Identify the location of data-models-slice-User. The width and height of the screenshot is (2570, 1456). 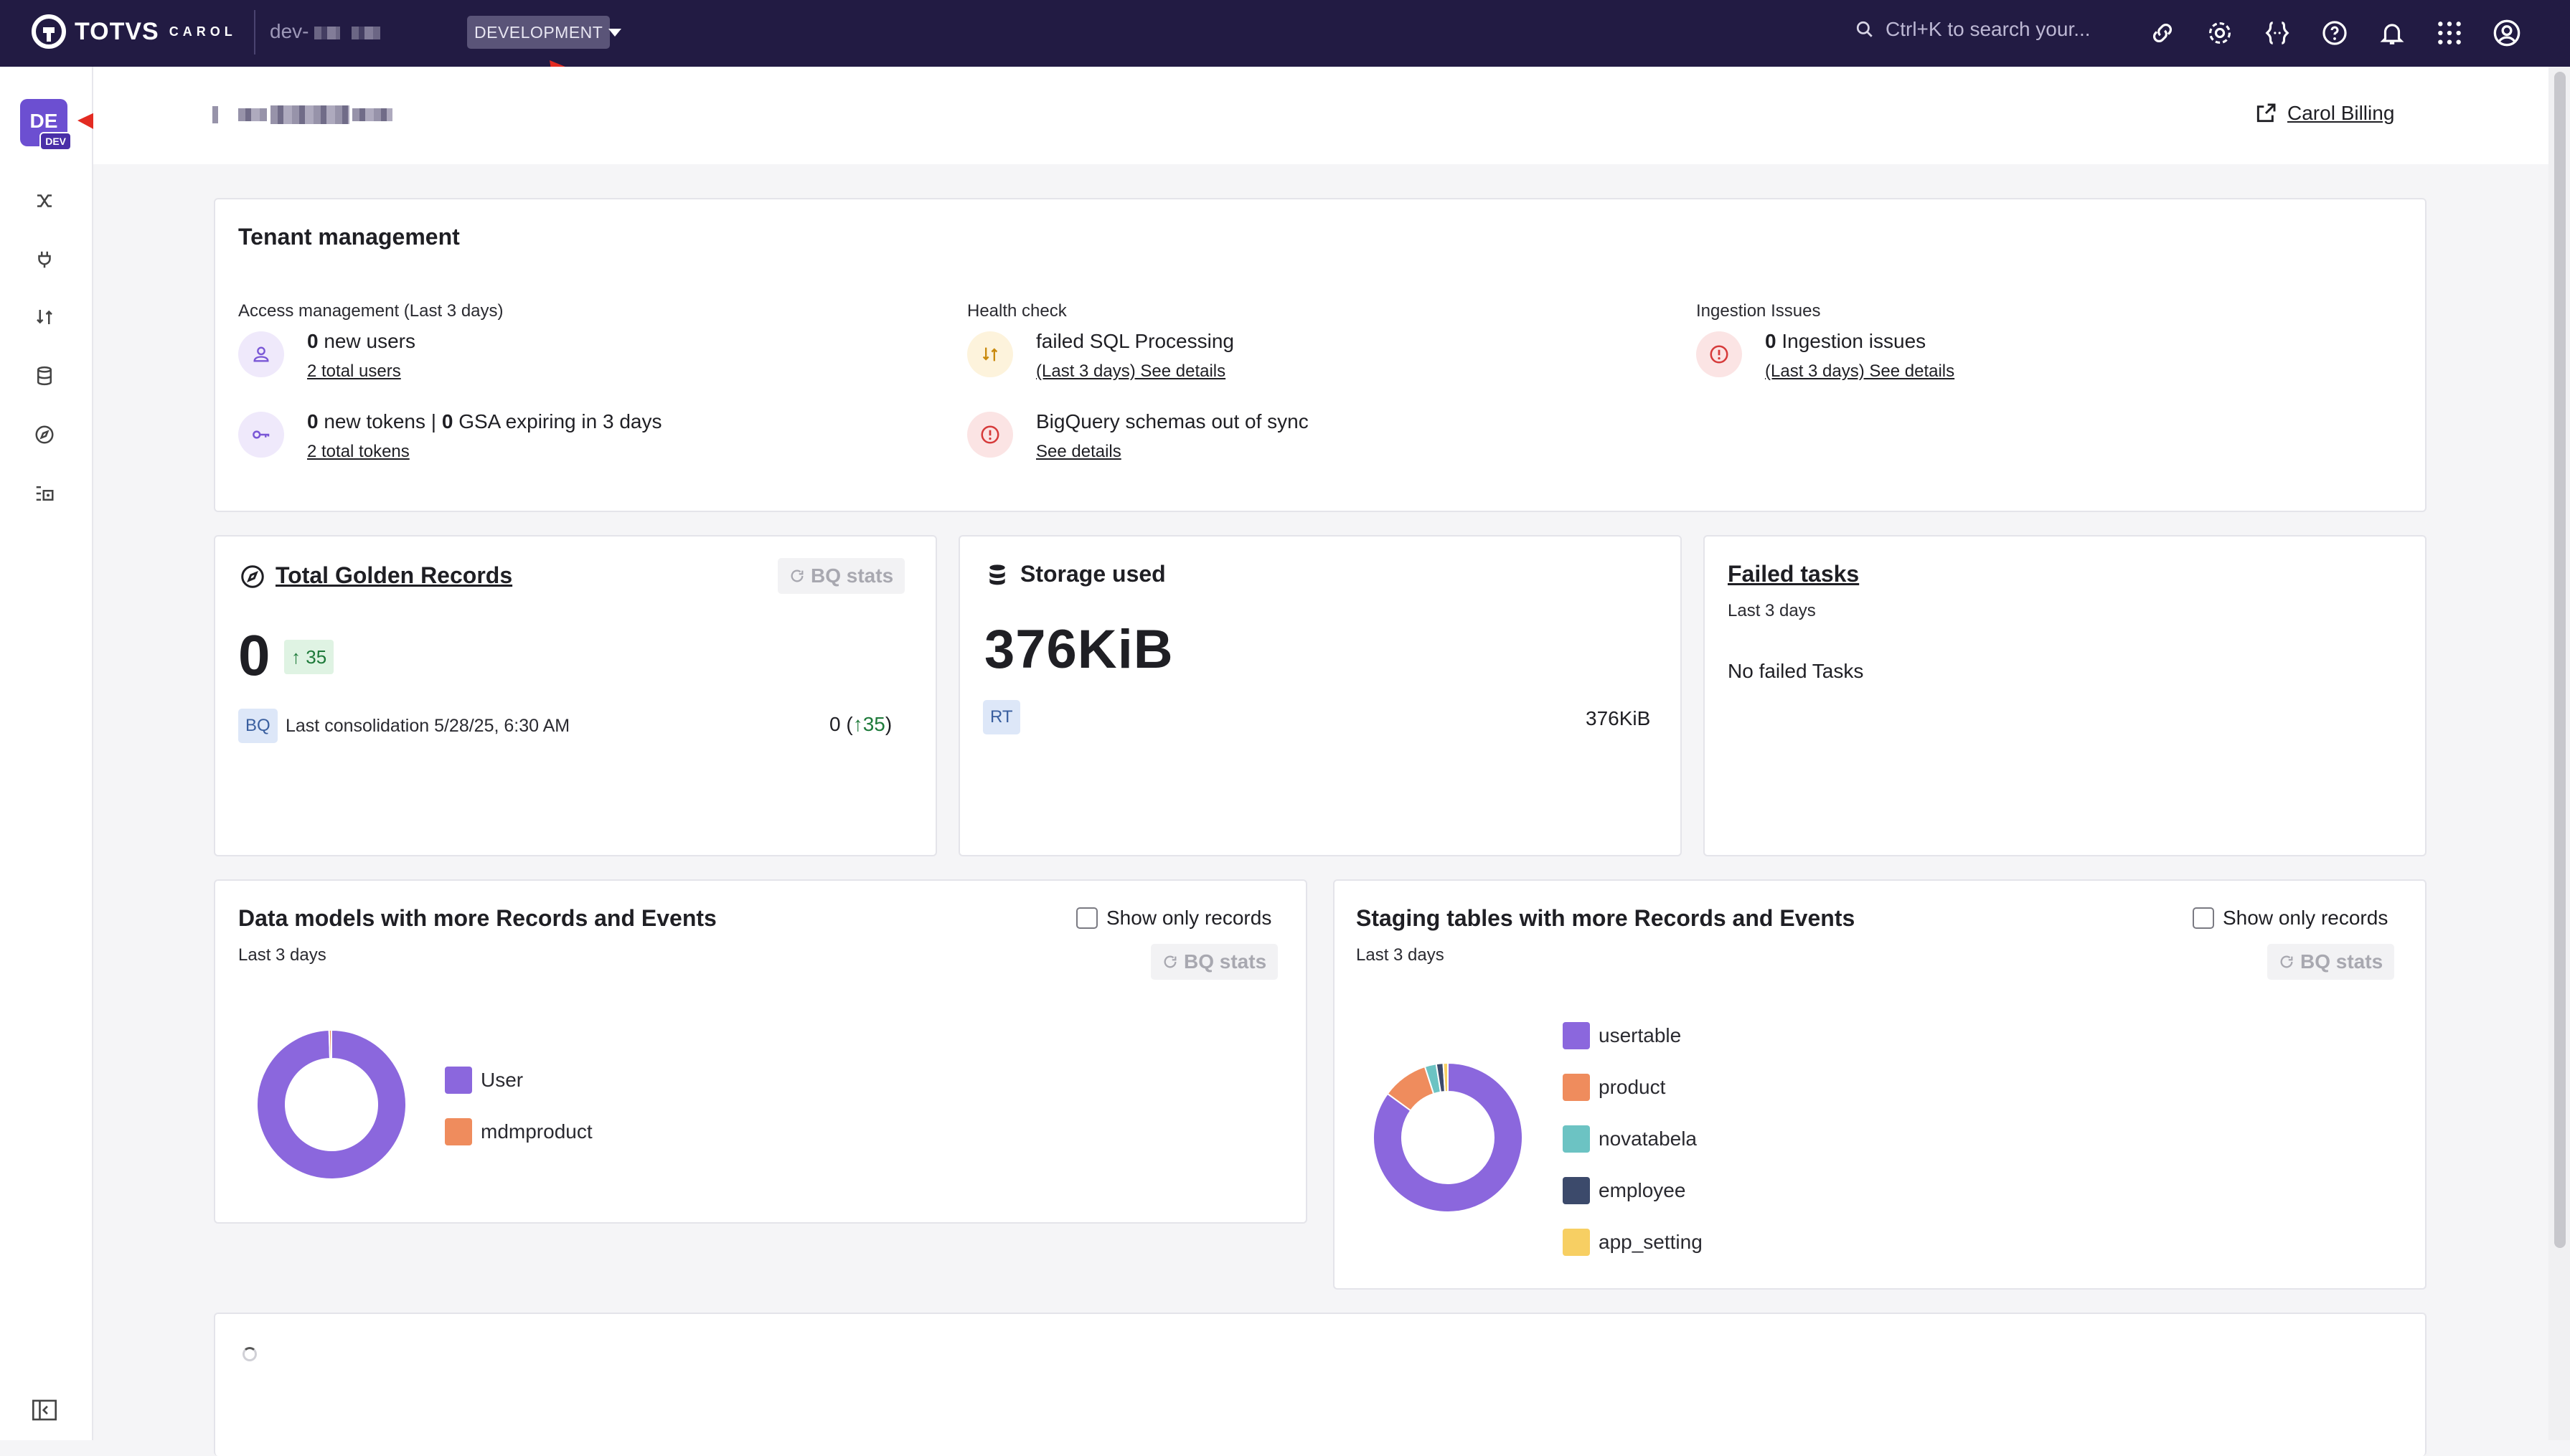
(331, 1104).